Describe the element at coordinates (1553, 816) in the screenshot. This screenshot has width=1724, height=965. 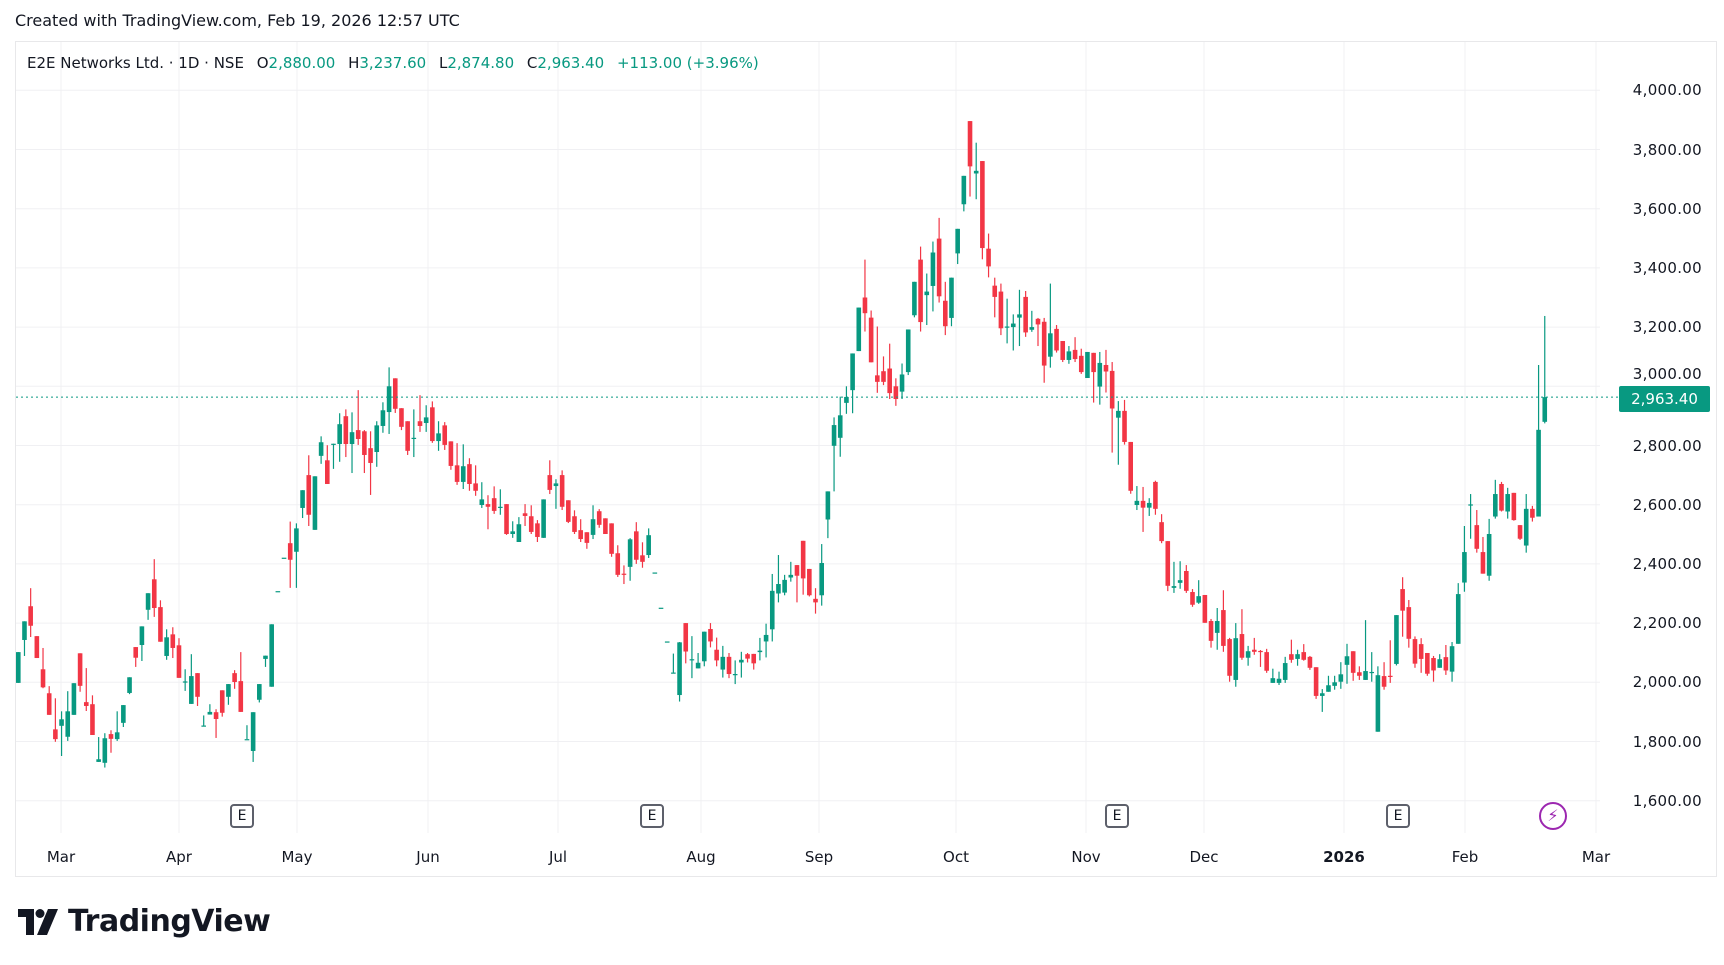
I see `lightning-event-icon: ⚡︎` at that location.